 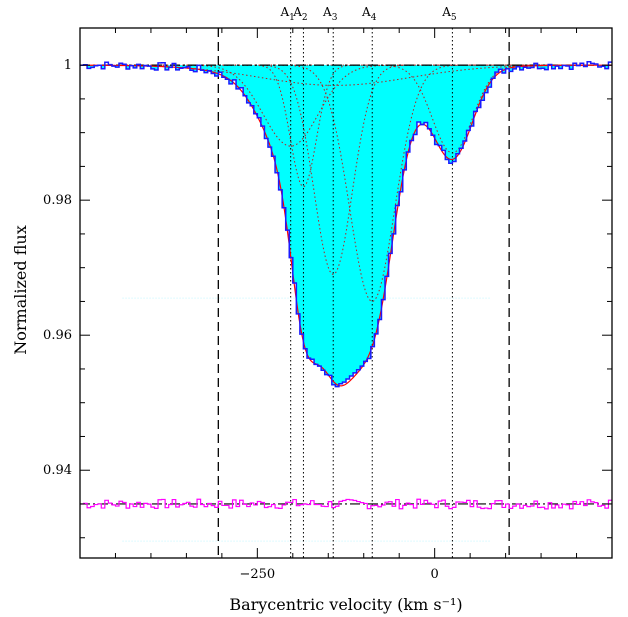 I want to click on y-tick-label: 1, so click(x=68, y=65).